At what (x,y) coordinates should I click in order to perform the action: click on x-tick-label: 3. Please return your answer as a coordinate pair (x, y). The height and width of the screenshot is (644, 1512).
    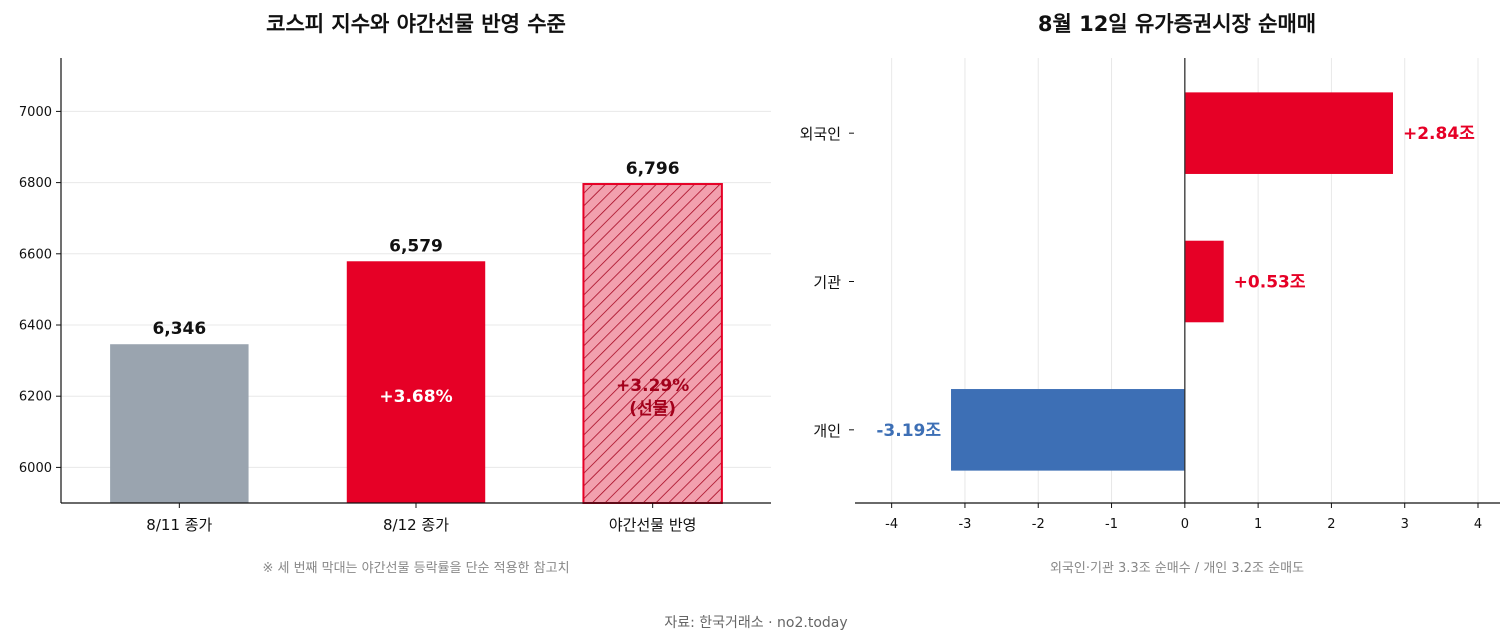
    Looking at the image, I should click on (1405, 524).